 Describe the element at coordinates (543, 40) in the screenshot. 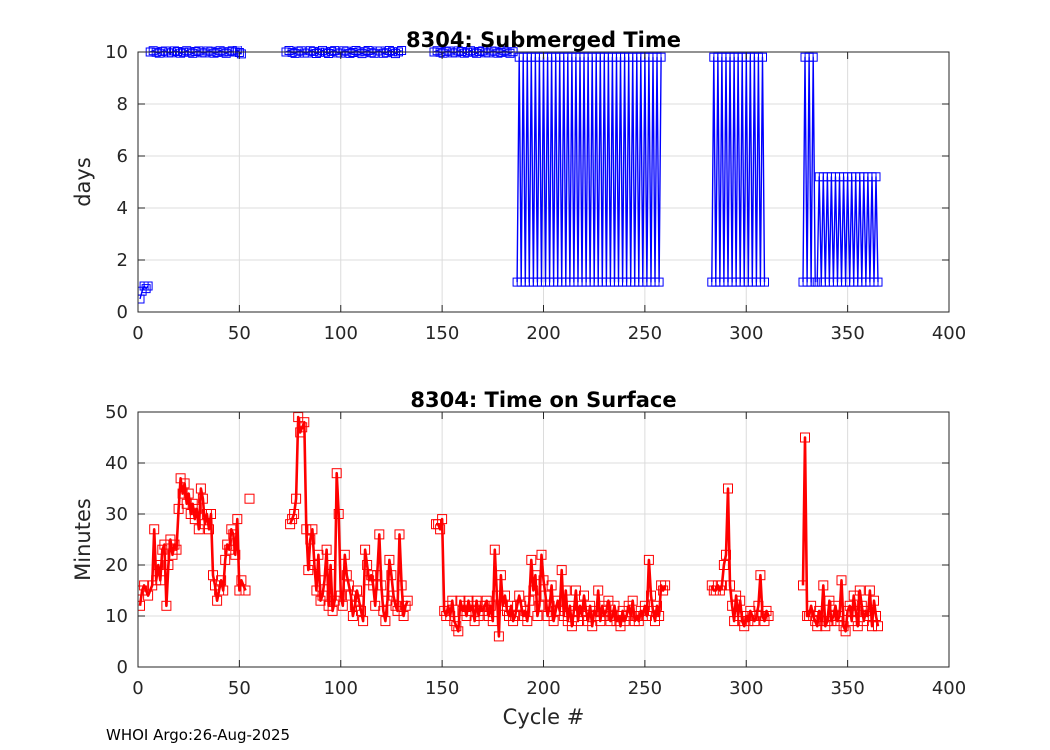

I see `submerged-time-title: 8304: Submerged Time` at that location.